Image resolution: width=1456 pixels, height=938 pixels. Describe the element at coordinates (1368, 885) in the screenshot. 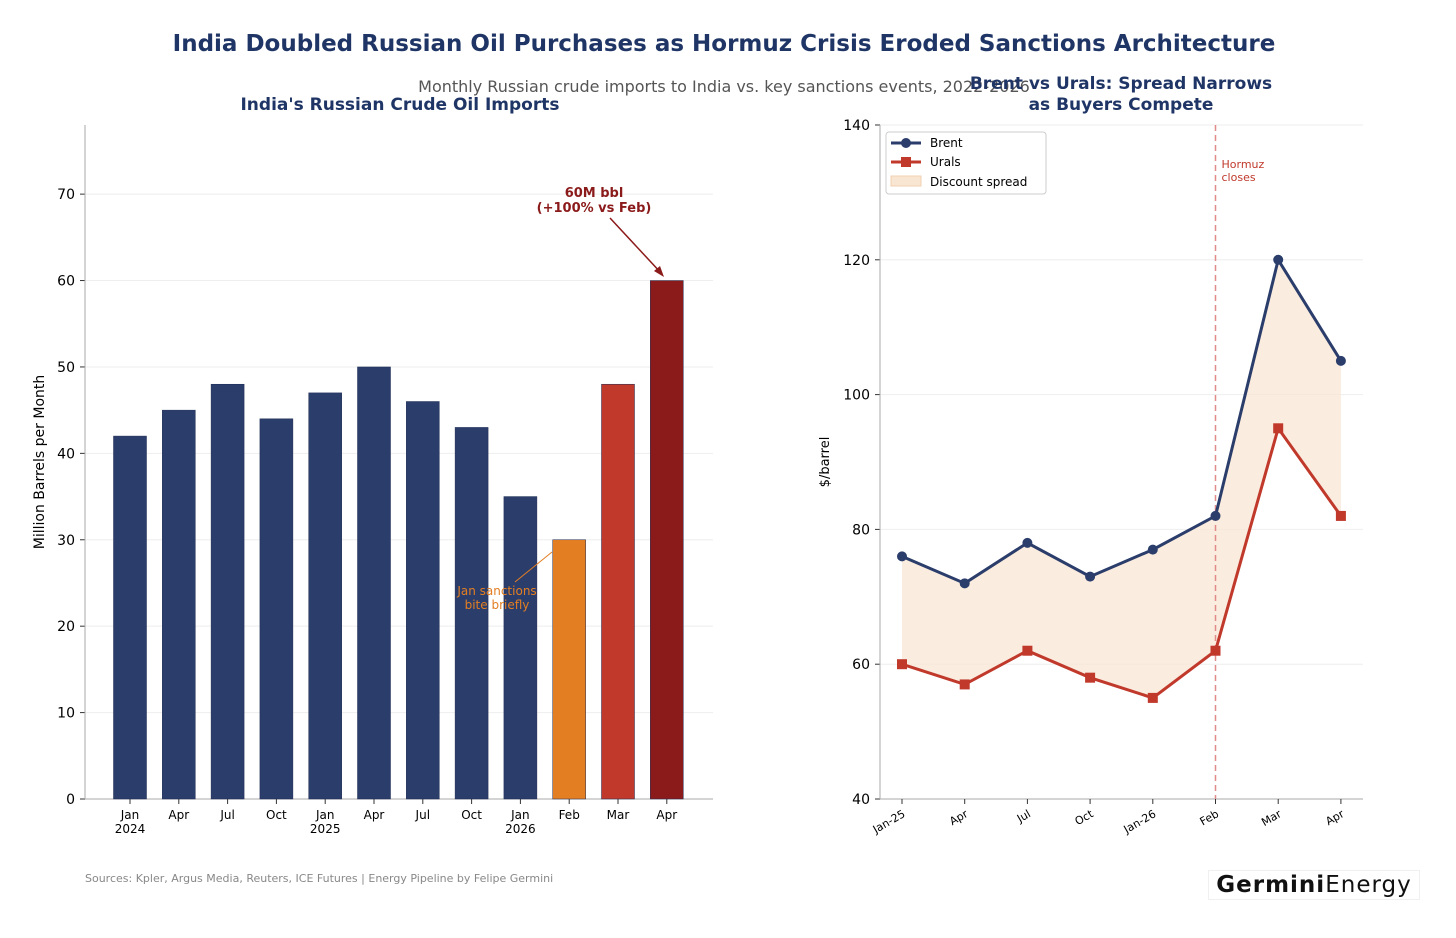

I see `logo-light: Energy` at that location.